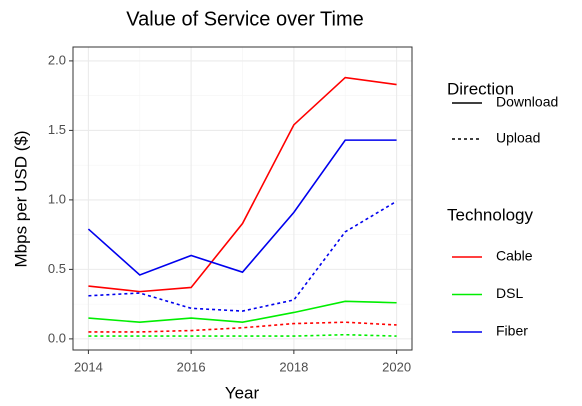  I want to click on chart-title: Value of Service over Time, so click(245, 19).